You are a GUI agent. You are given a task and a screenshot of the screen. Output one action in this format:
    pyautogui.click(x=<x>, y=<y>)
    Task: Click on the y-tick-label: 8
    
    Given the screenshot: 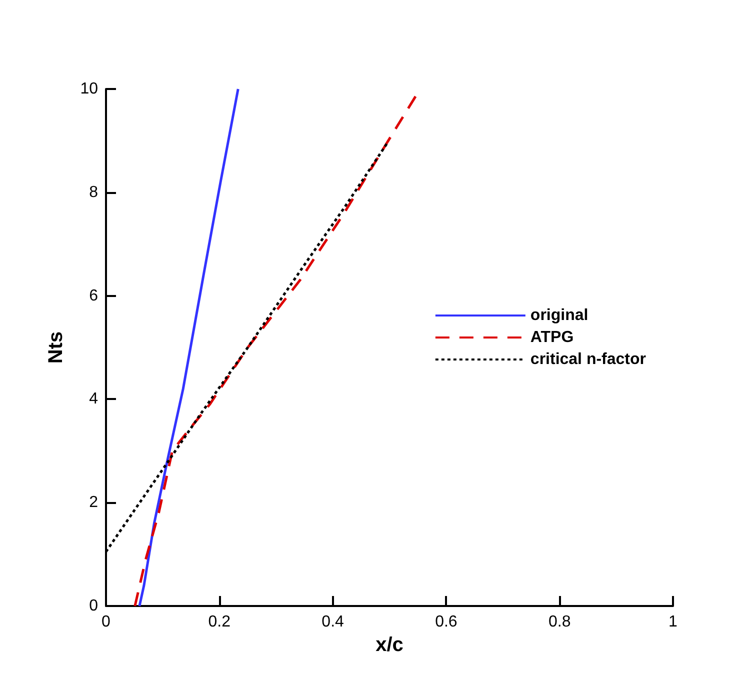 What is the action you would take?
    pyautogui.click(x=93, y=192)
    